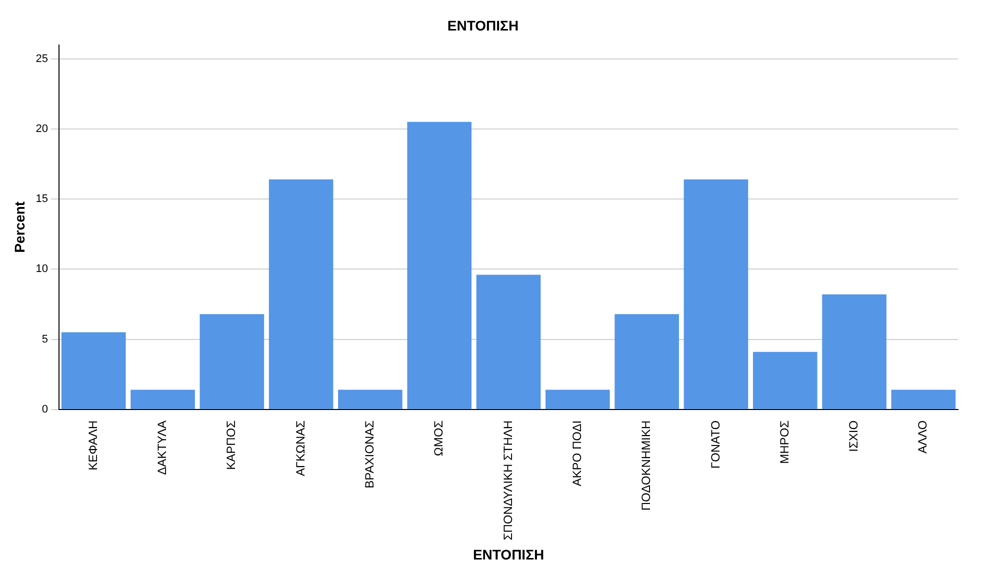  Describe the element at coordinates (231, 445) in the screenshot. I see `x-tick-label: ΚΑΡΠΟΣ` at that location.